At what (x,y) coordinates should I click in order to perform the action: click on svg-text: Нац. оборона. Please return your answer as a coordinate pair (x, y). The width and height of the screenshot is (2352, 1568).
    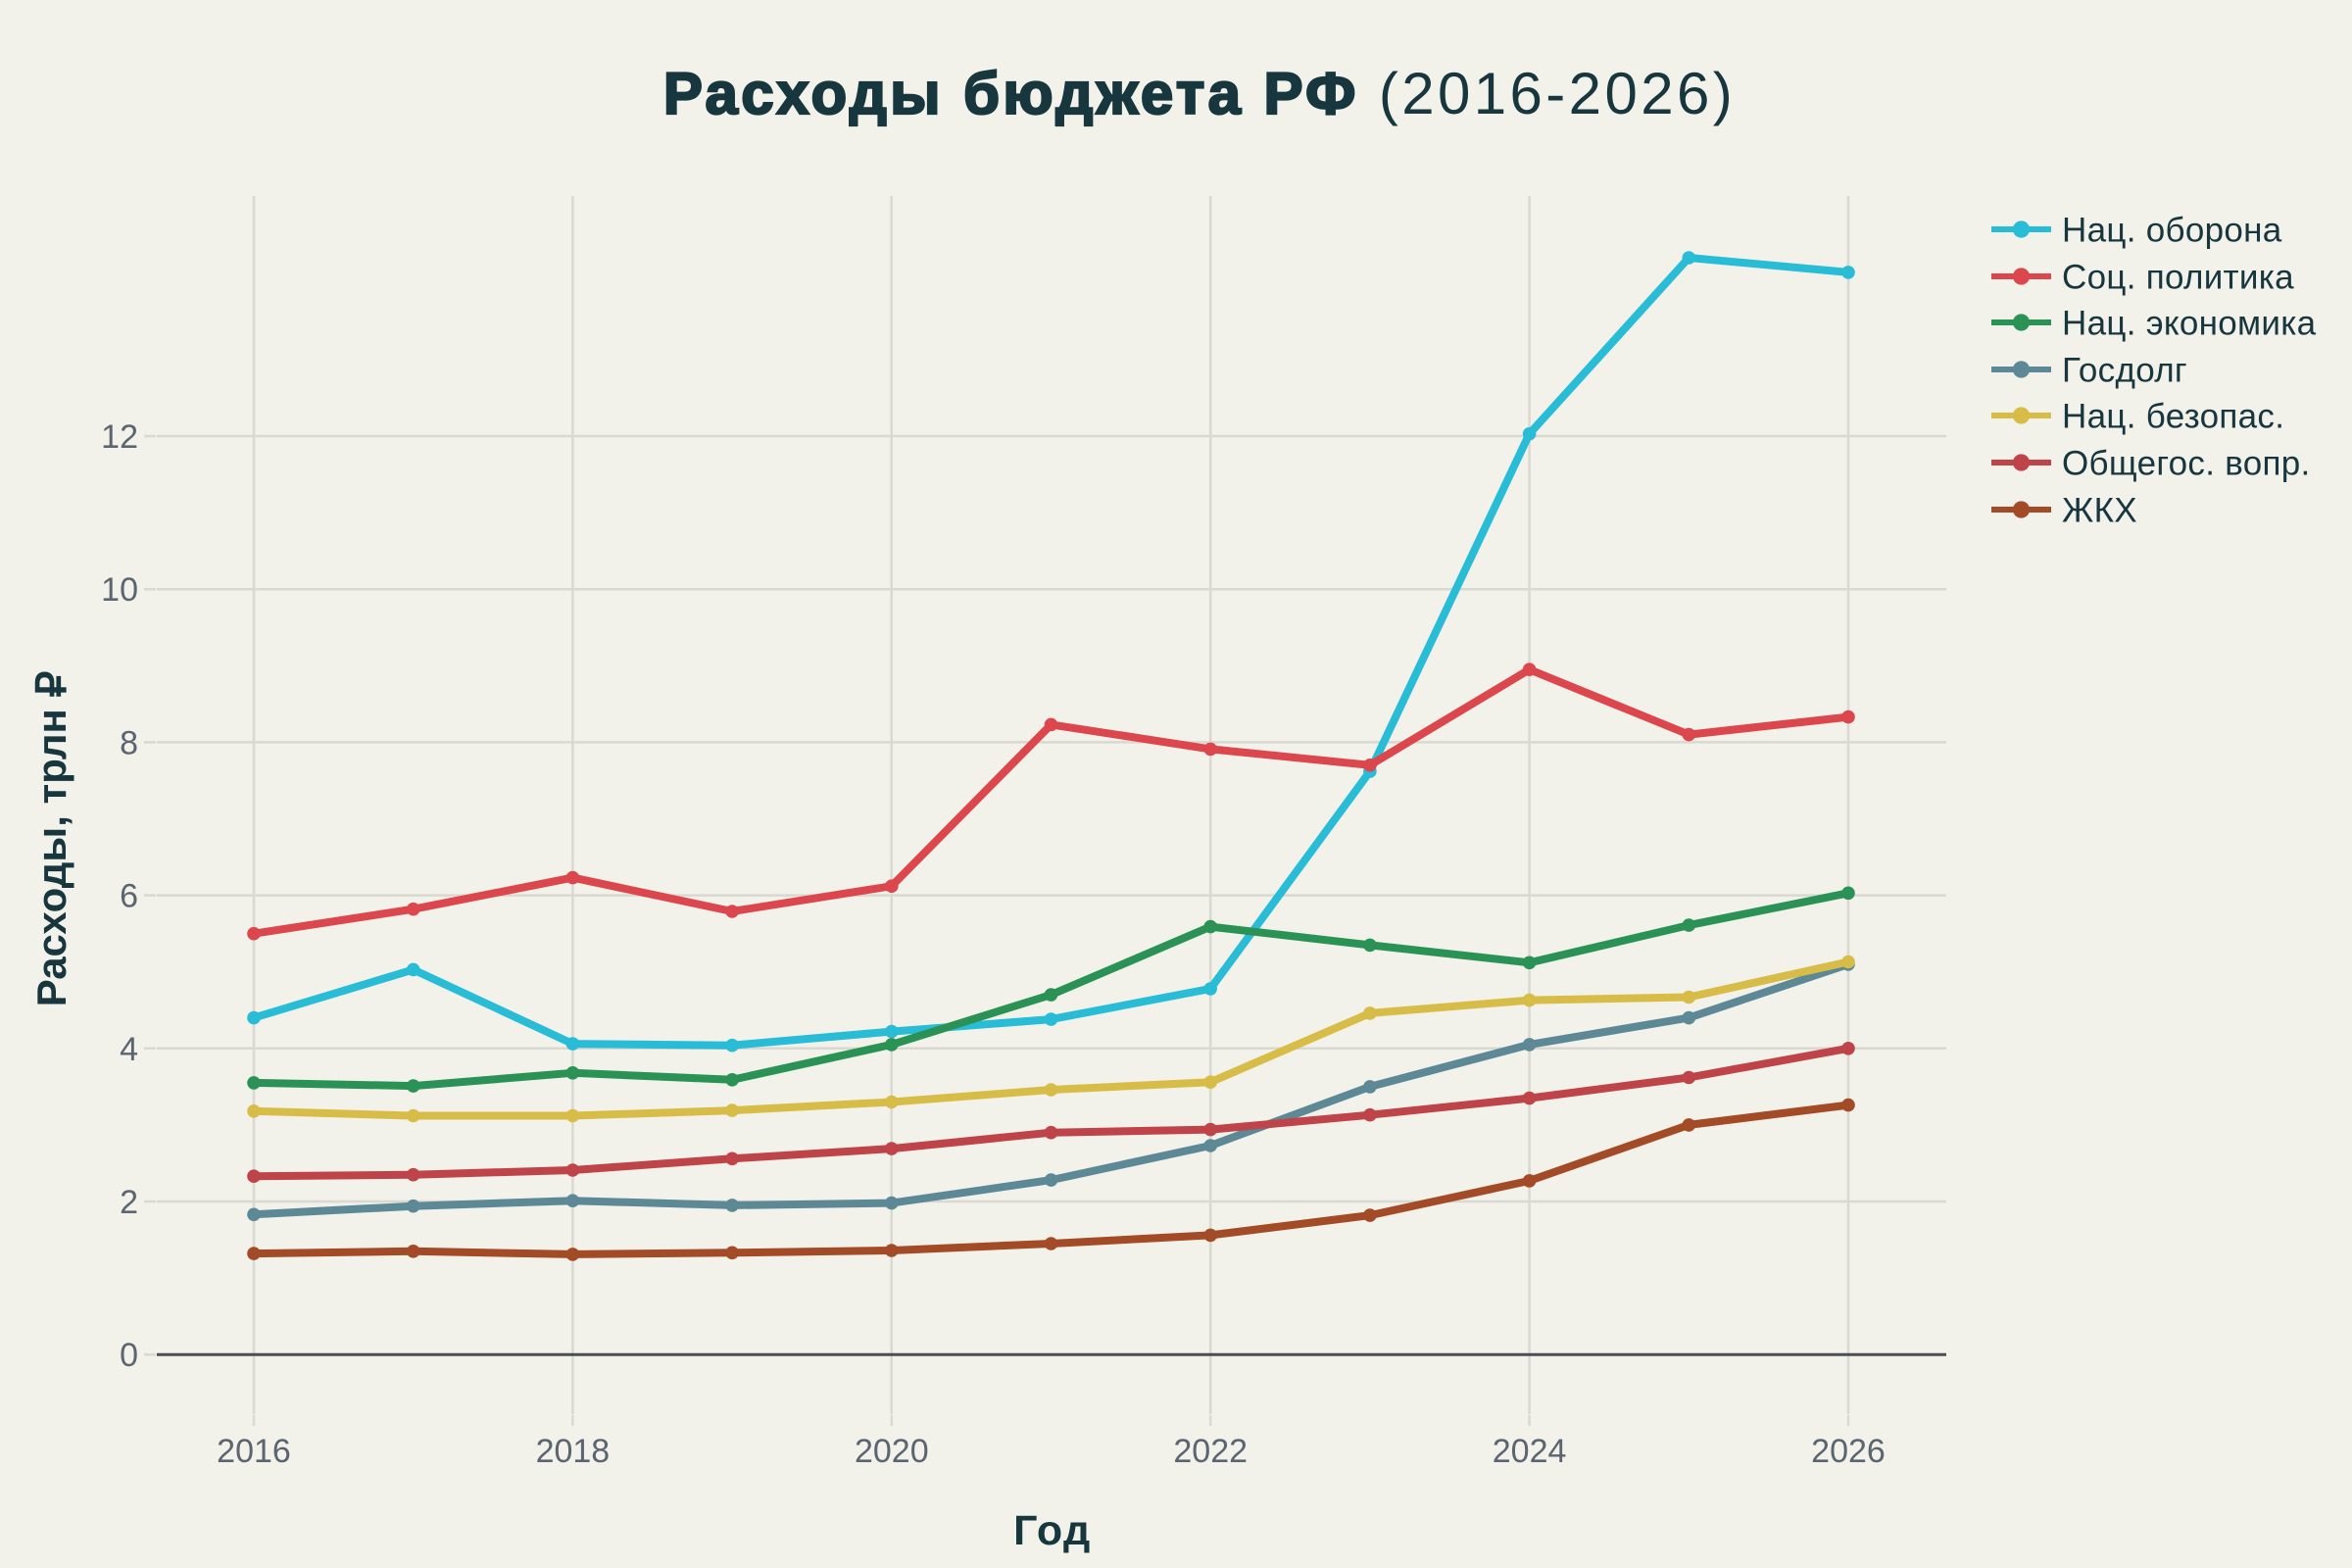
    Looking at the image, I should click on (2172, 231).